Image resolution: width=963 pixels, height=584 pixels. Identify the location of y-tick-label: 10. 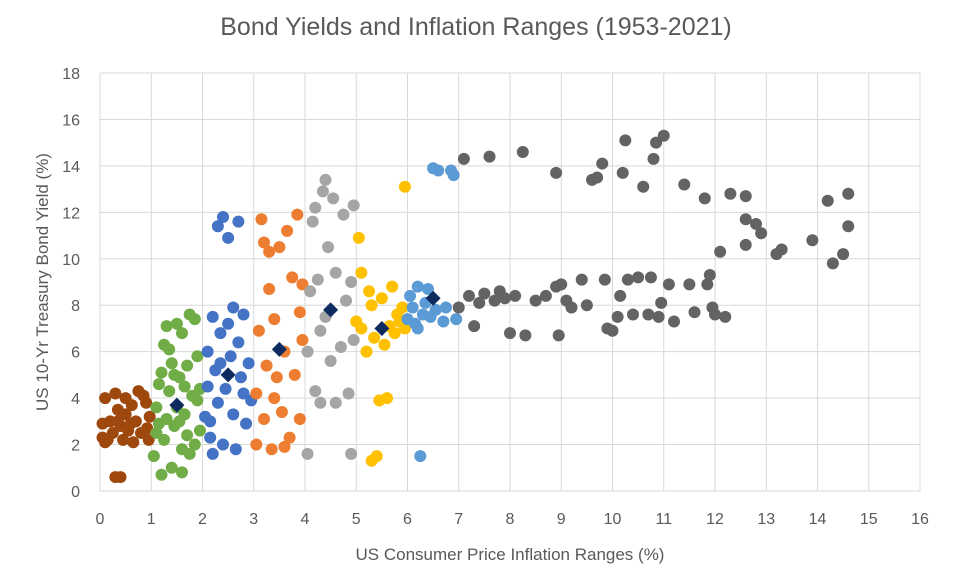
(71, 260).